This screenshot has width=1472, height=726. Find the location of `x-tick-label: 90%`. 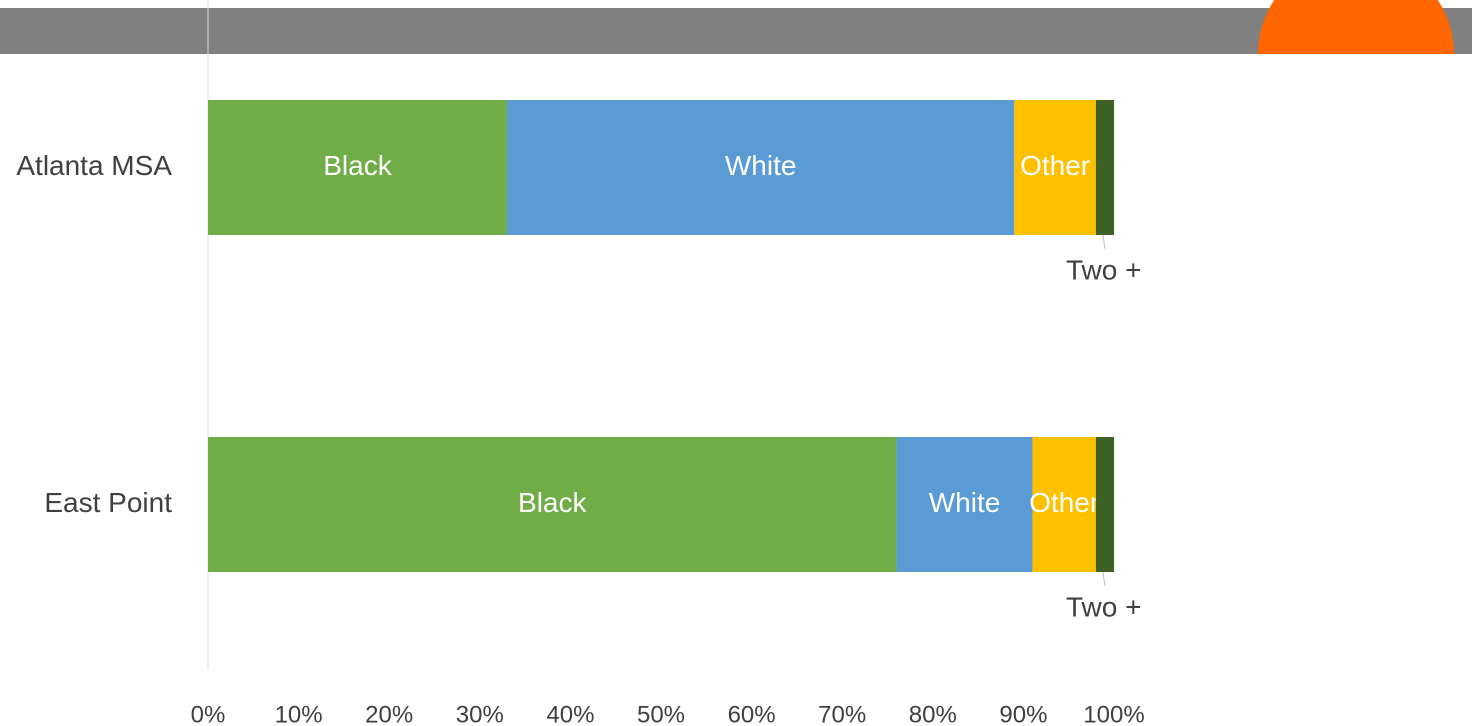

x-tick-label: 90% is located at coordinates (1023, 713).